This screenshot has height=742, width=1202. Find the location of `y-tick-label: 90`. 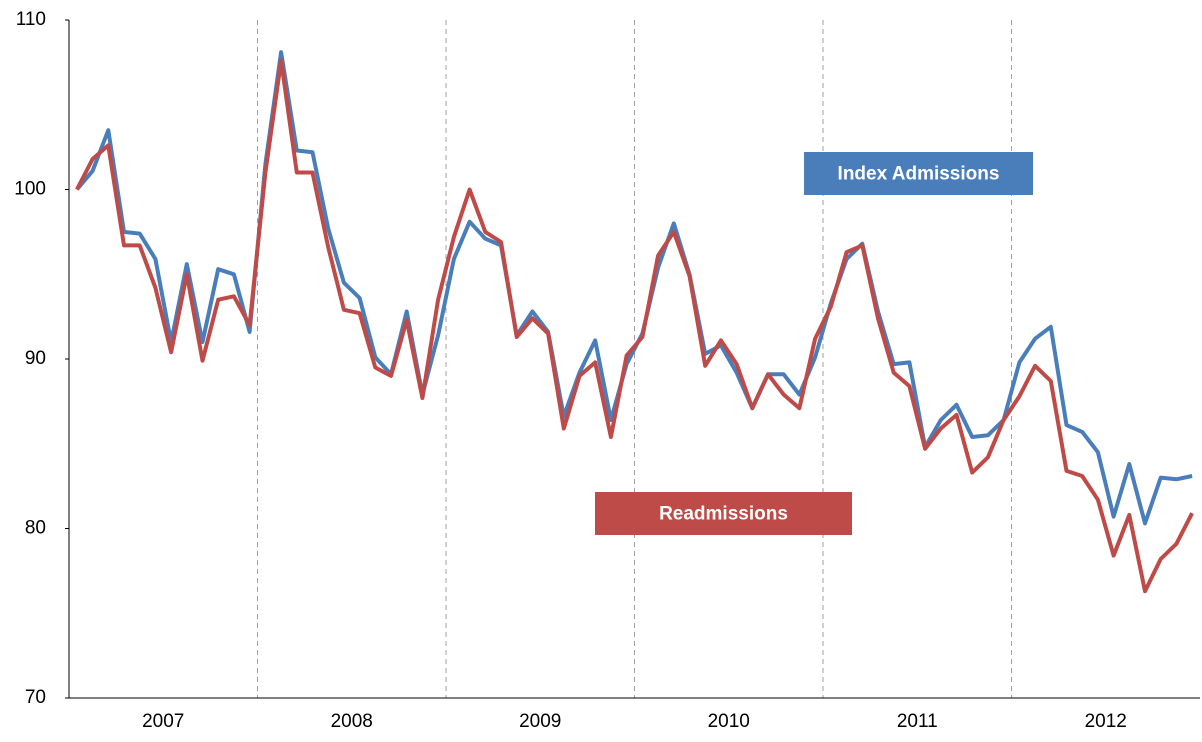

y-tick-label: 90 is located at coordinates (35, 358).